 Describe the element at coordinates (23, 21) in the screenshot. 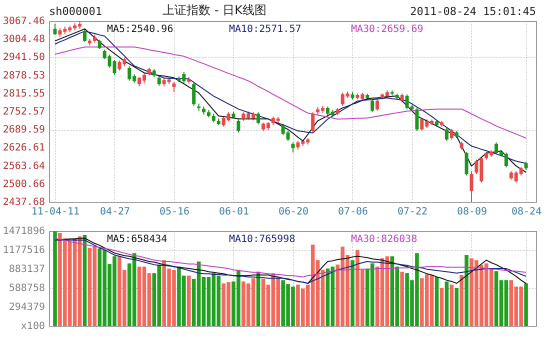

I see `y-tick-label: 3067.46` at that location.